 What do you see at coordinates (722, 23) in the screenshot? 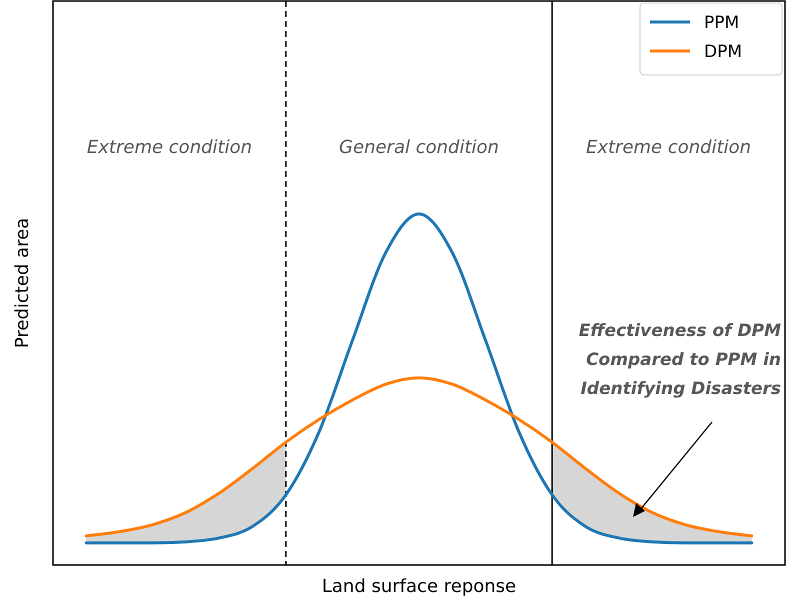
I see `legend-label: PPM` at bounding box center [722, 23].